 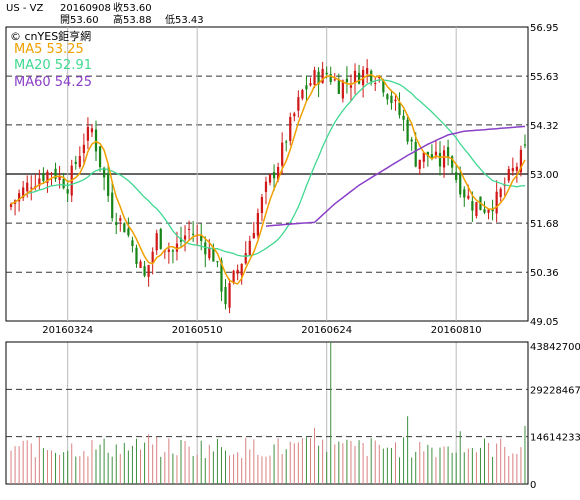 I want to click on date-tick-label: 20160510, so click(x=197, y=330).